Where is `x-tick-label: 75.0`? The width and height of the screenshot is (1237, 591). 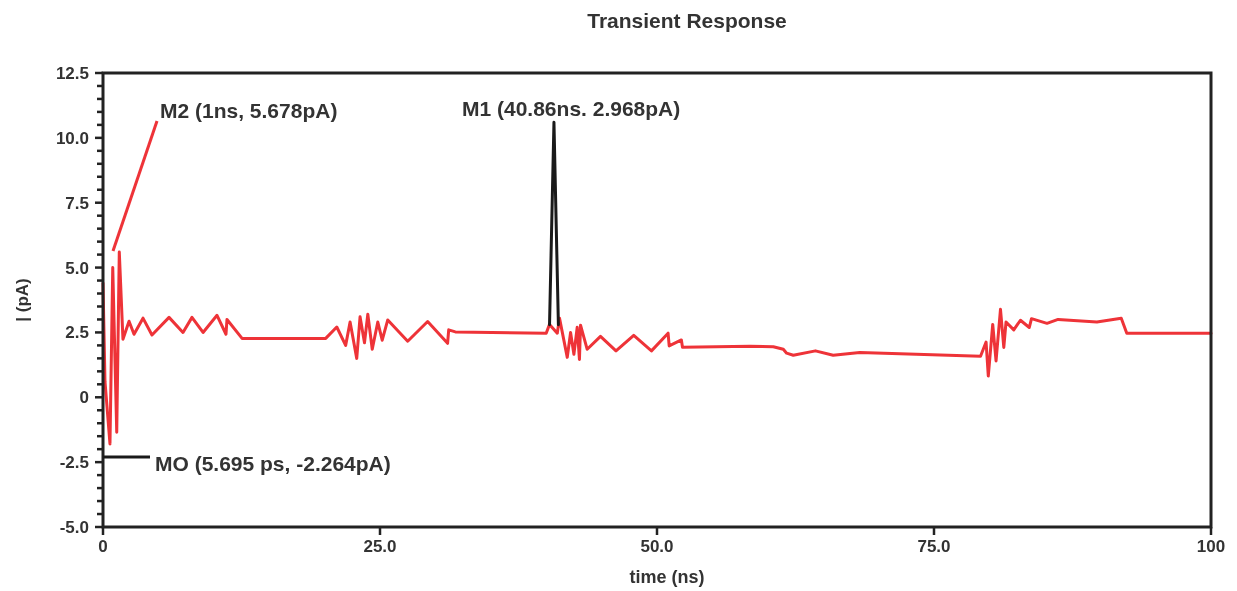 x-tick-label: 75.0 is located at coordinates (934, 546).